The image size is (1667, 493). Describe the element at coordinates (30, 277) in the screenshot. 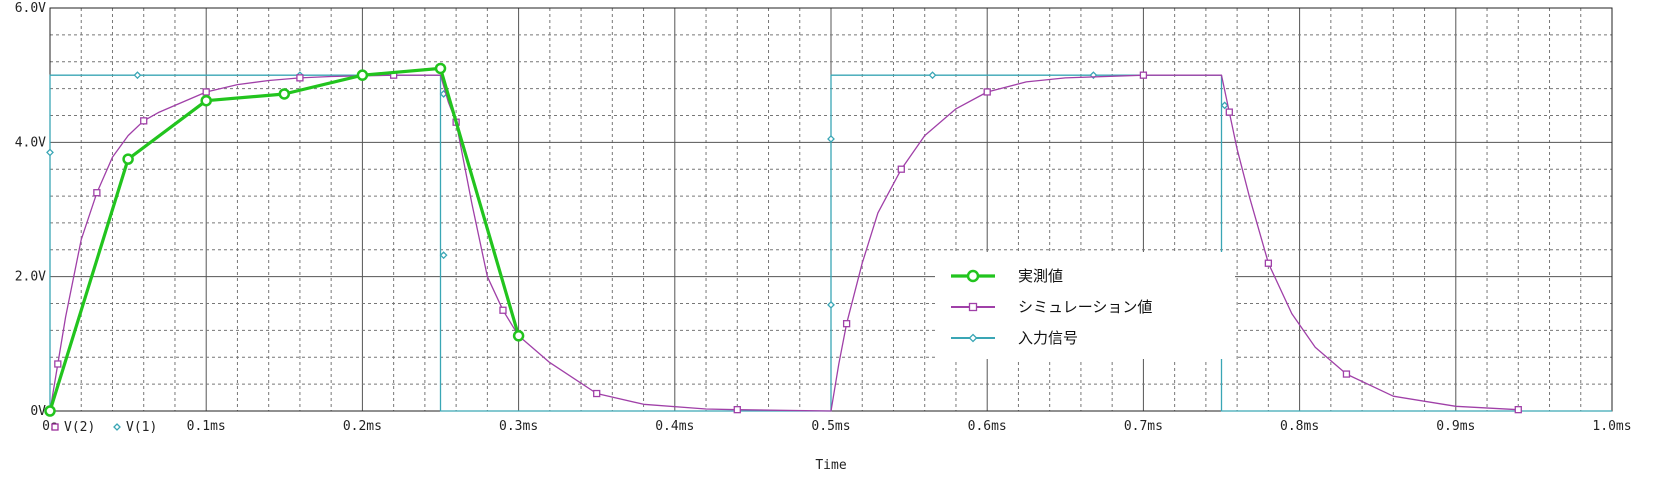

I see `y-tick-label: 2.0V` at that location.